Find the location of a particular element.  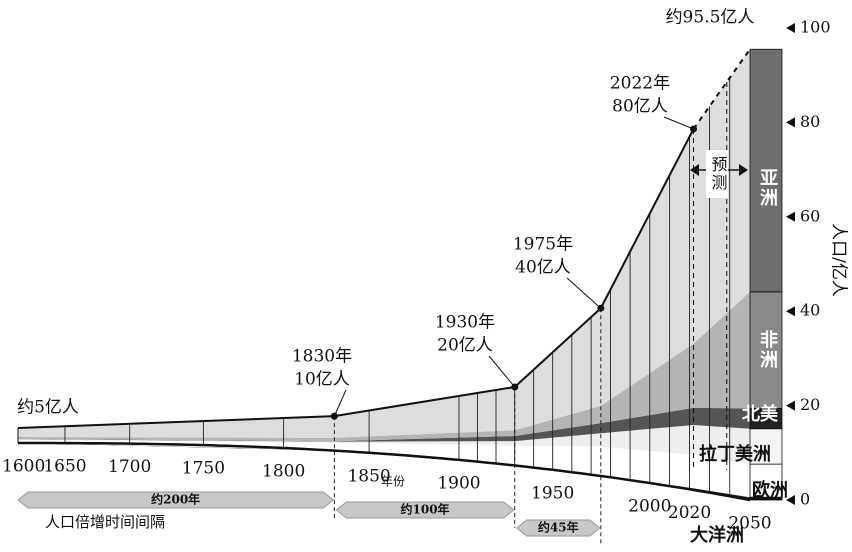

x-tick-label: 1650 is located at coordinates (64, 467).